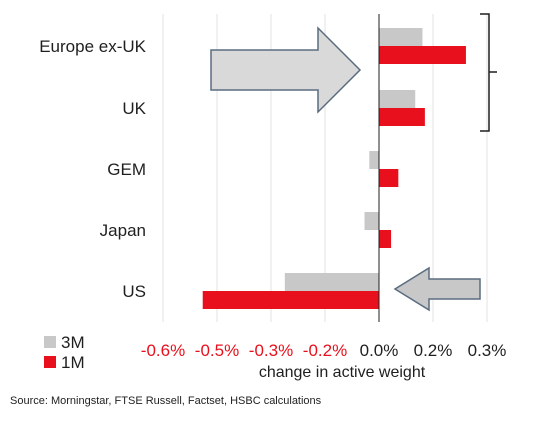 The image size is (556, 429). What do you see at coordinates (487, 350) in the screenshot?
I see `x-tick-label-6: 0.3%` at bounding box center [487, 350].